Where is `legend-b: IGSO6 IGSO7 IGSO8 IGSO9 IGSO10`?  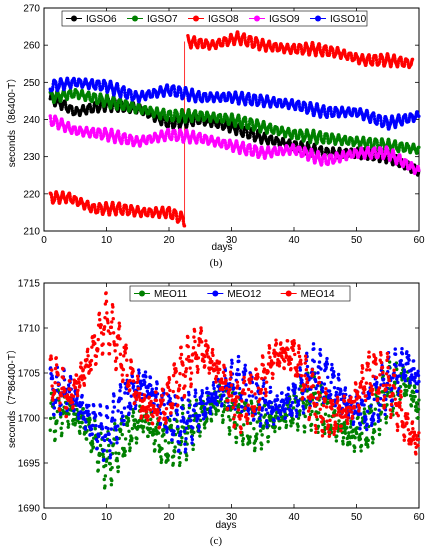 legend-b: IGSO6 IGSO7 IGSO8 IGSO9 IGSO10 is located at coordinates (214, 18).